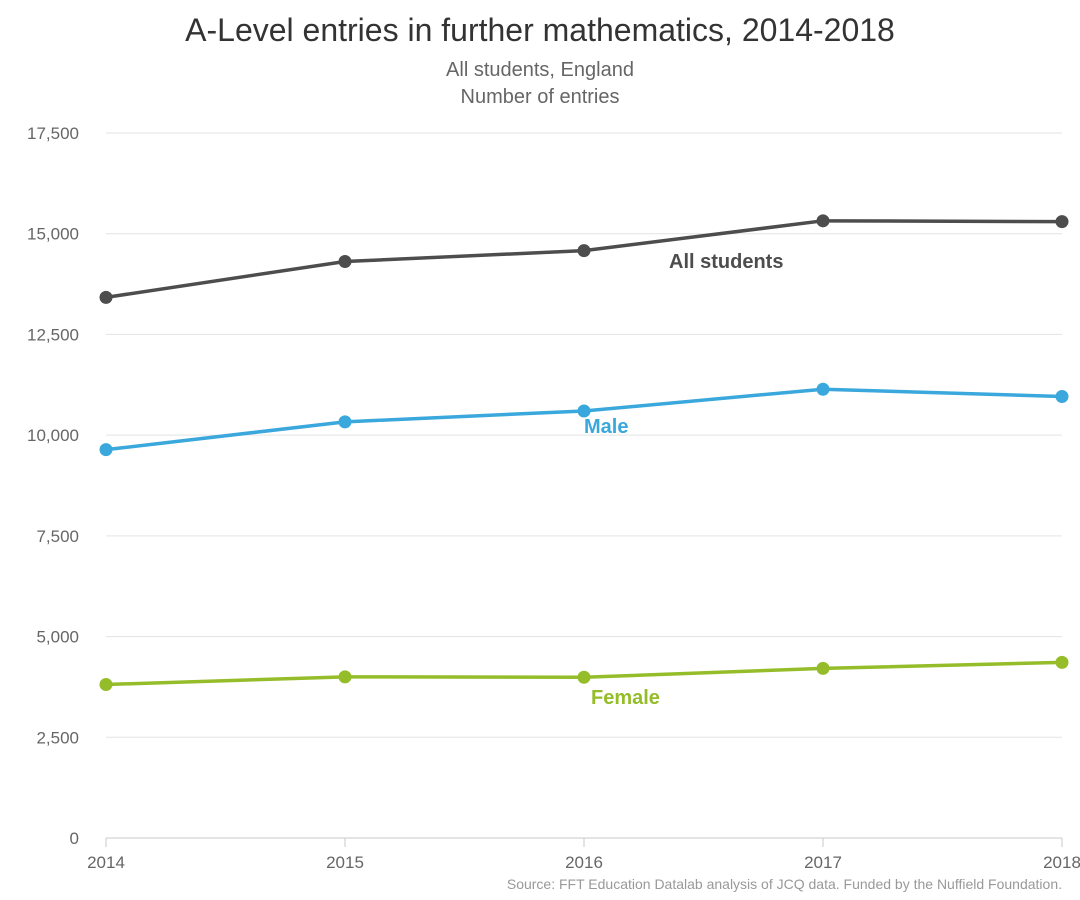  I want to click on series-label-all-students: All students, so click(726, 262).